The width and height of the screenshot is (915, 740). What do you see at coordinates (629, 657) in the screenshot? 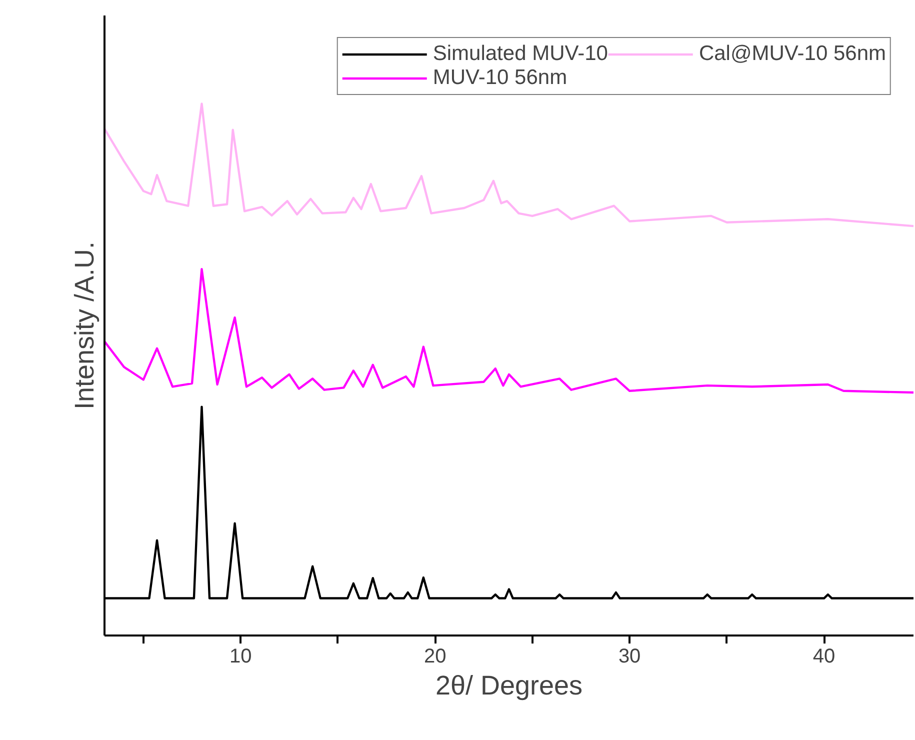
I see `x-tick-label: 30` at bounding box center [629, 657].